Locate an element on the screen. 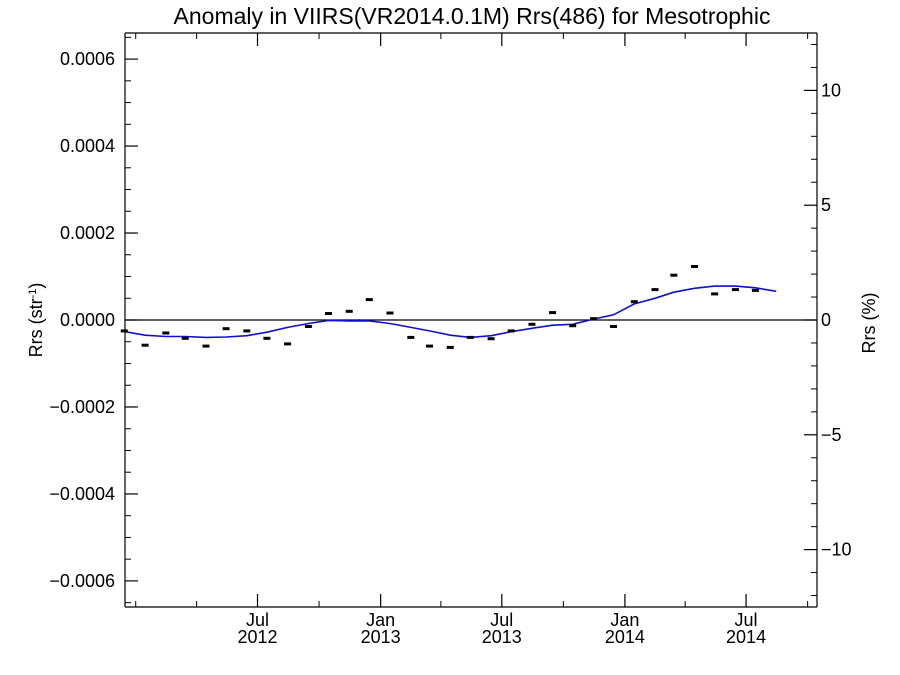  left-axis-title-base: Rrs (str is located at coordinates (36, 327).